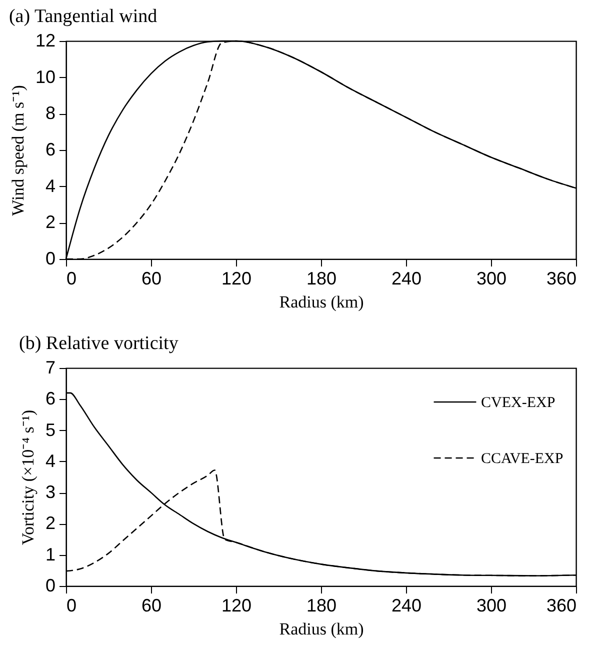 Image resolution: width=616 pixels, height=660 pixels. Describe the element at coordinates (518, 403) in the screenshot. I see `legend-label: CVEX-EXP` at that location.